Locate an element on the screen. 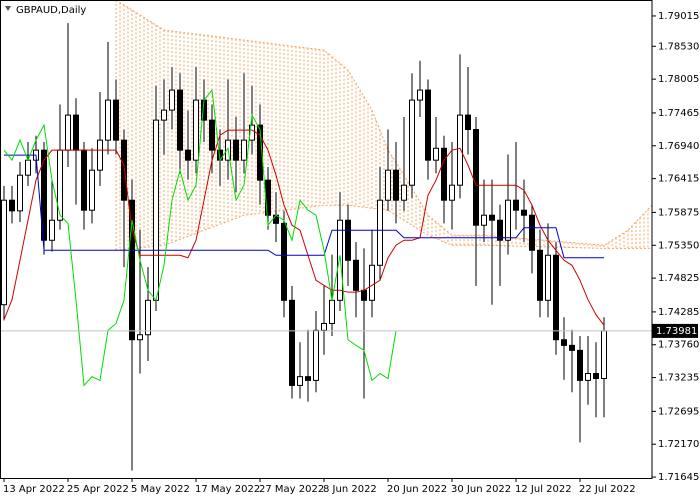  x-tick-label: 17 May 2022 is located at coordinates (227, 489).